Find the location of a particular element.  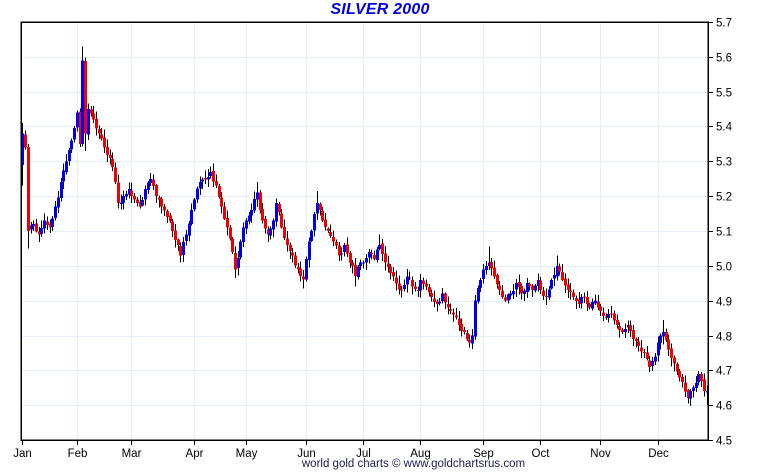

x-axis-month-label: Jan is located at coordinates (22, 454).